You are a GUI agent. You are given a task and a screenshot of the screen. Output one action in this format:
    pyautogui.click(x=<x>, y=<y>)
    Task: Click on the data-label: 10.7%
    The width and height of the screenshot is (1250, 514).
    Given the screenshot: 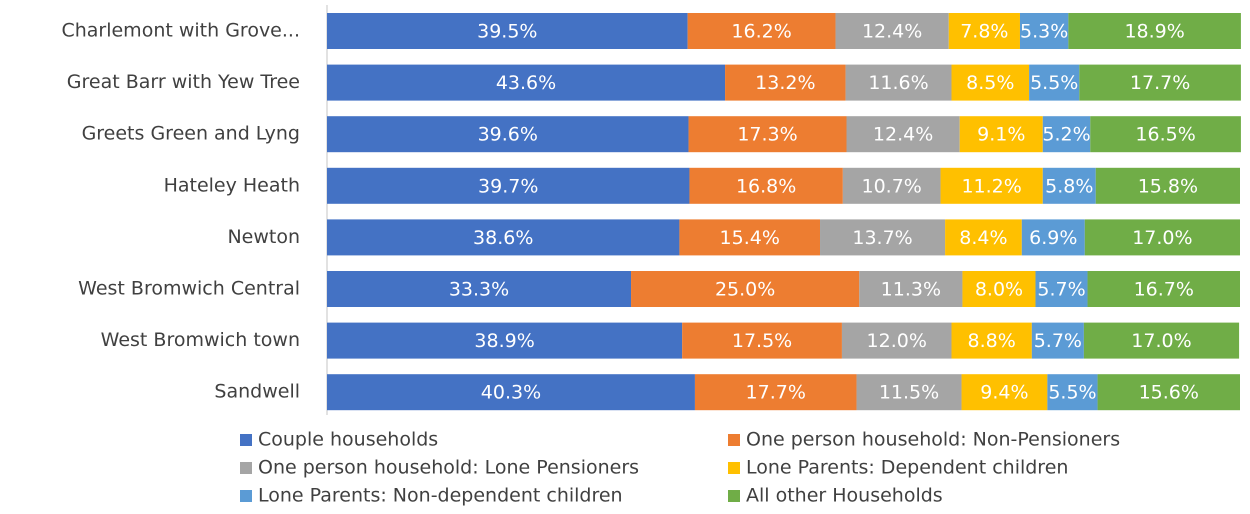 What is the action you would take?
    pyautogui.click(x=892, y=186)
    